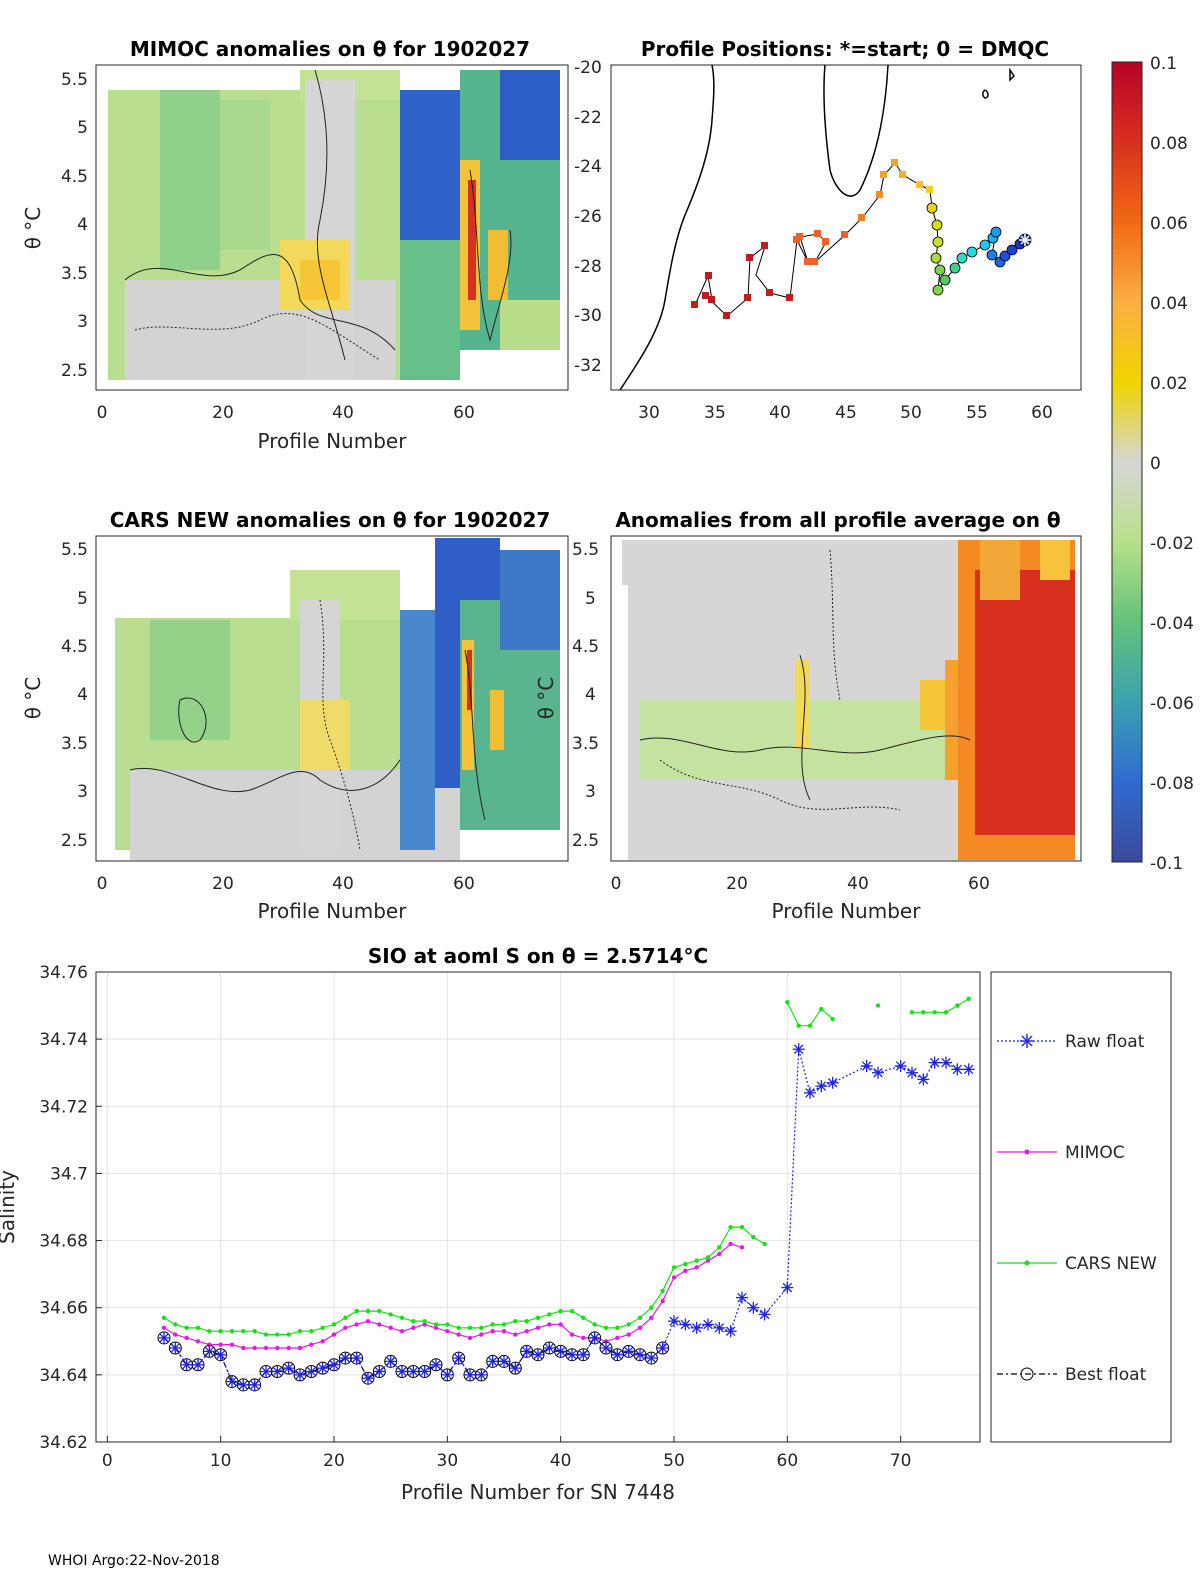 Image resolution: width=1200 pixels, height=1579 pixels. I want to click on cars-title: CARS NEW anomalies on θ for 1902027, so click(330, 520).